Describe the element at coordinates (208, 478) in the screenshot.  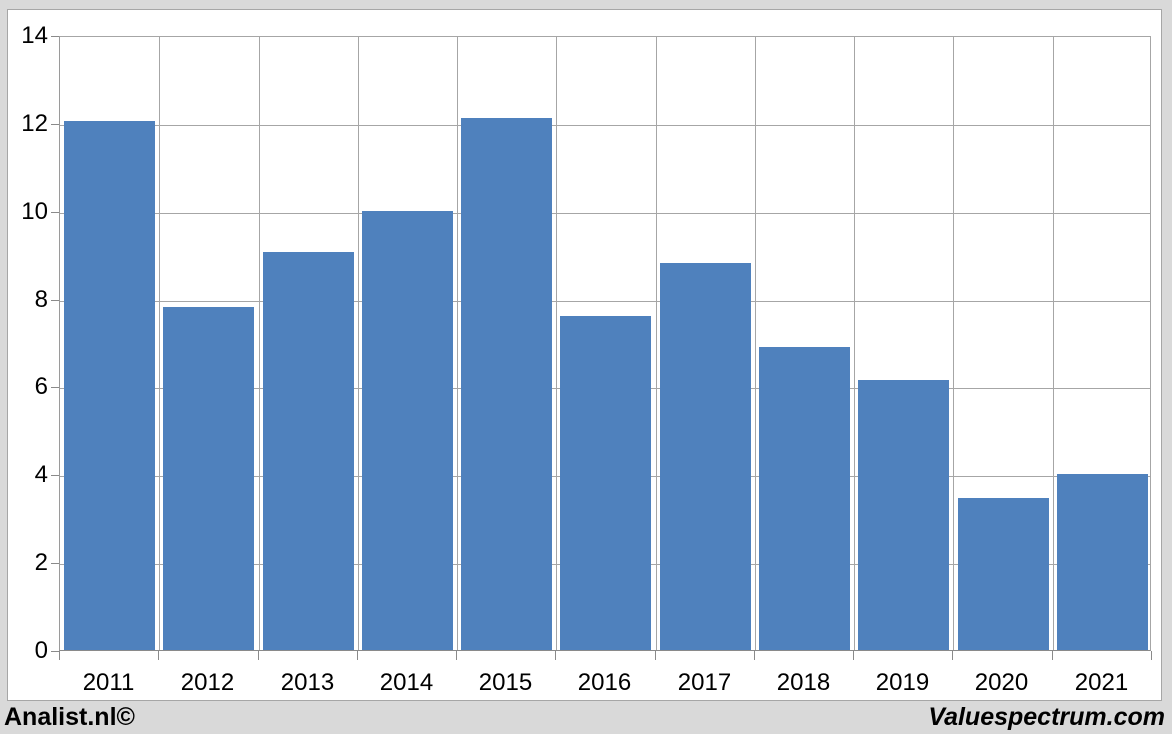
I see `bar-2012` at that location.